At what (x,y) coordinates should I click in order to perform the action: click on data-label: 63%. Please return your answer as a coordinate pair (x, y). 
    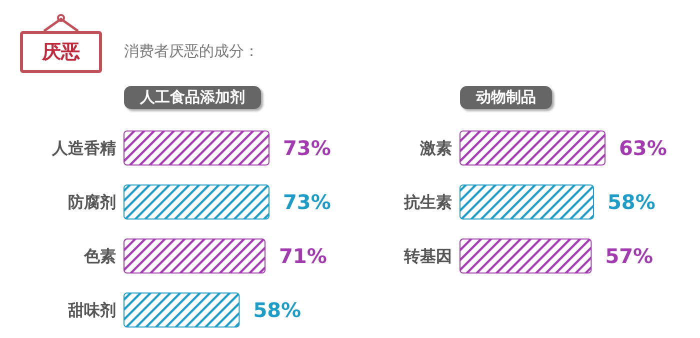
    Looking at the image, I should click on (643, 148).